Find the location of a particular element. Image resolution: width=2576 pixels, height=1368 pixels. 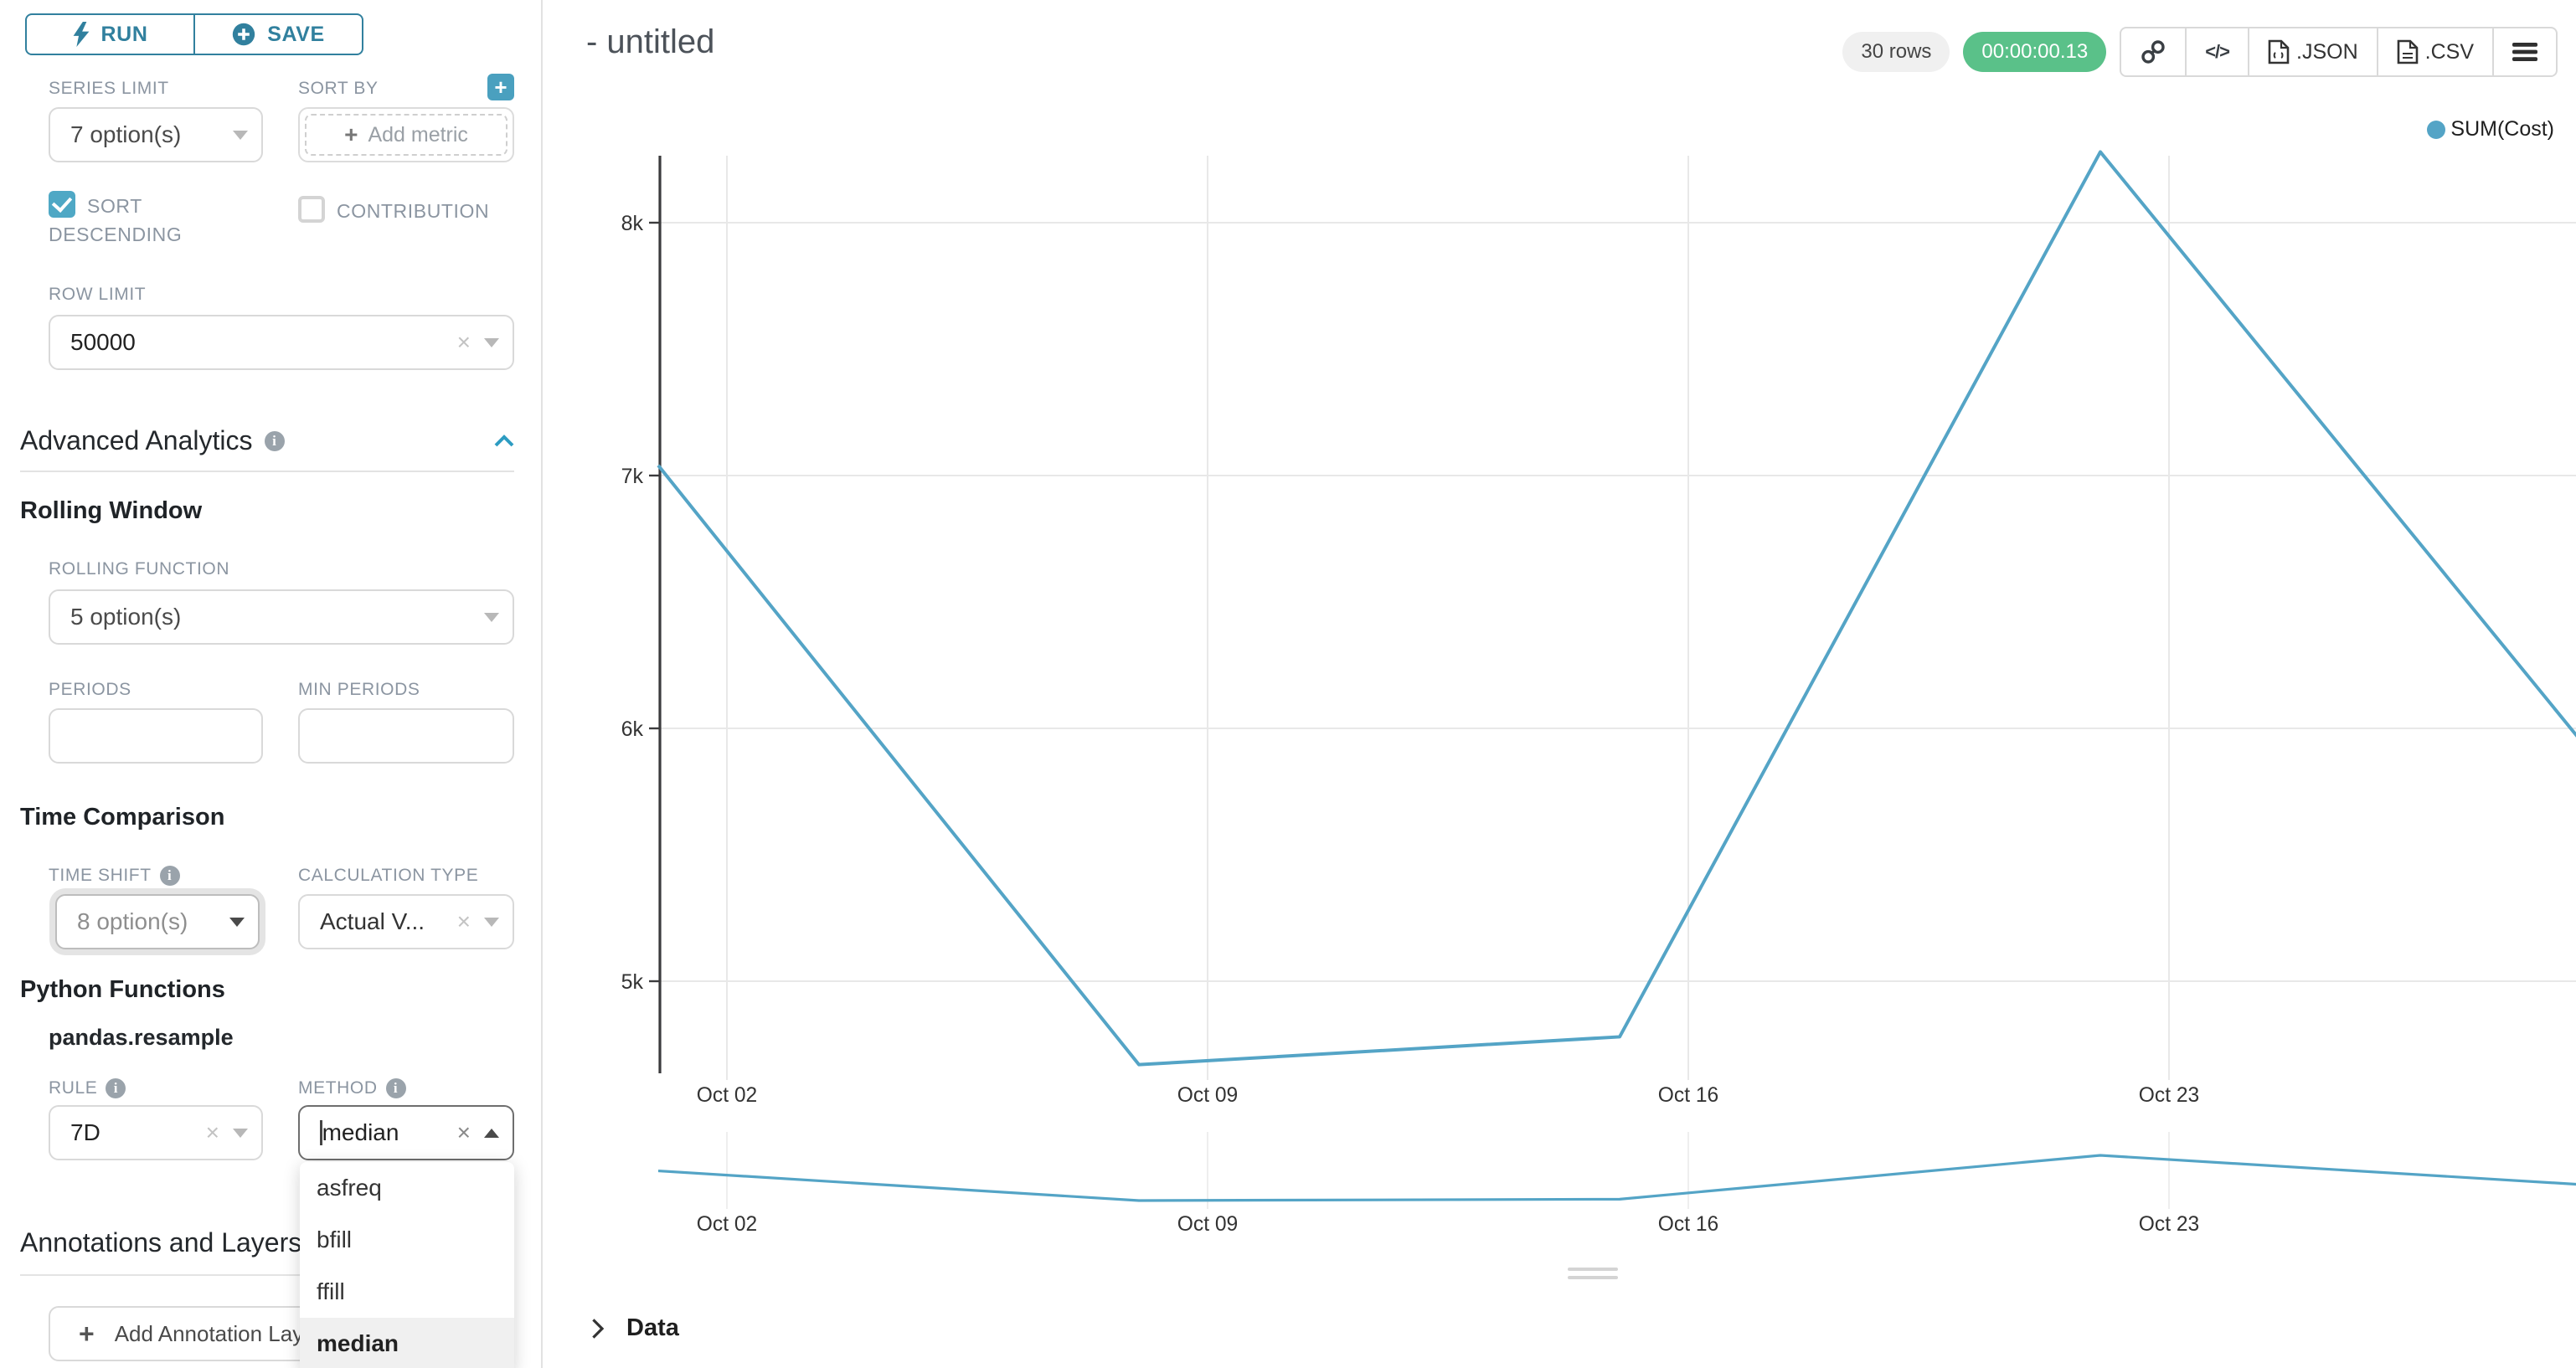

rule-select: 7D × is located at coordinates (156, 1132).